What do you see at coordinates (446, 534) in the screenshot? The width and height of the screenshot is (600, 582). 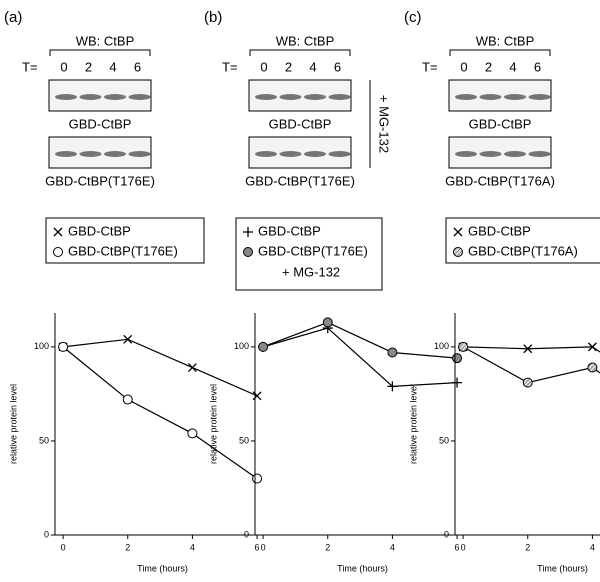 I see `y-tick-label: 0` at bounding box center [446, 534].